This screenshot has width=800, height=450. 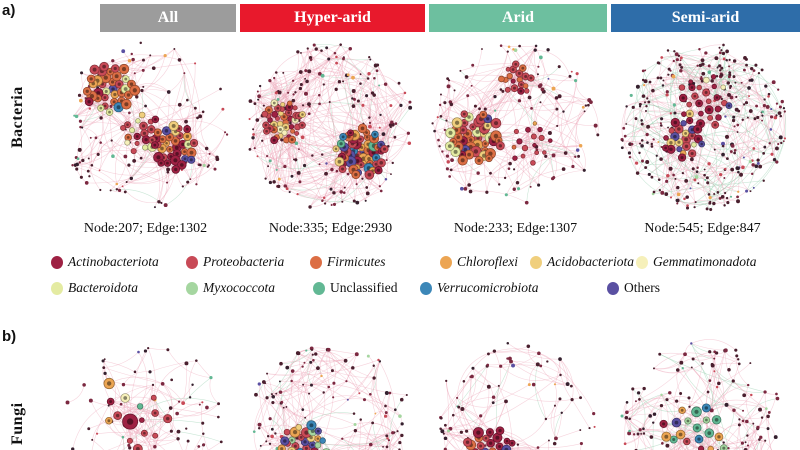 I want to click on stat-label-hyper-arid: Node:335; Edge:2930, so click(x=330, y=228).